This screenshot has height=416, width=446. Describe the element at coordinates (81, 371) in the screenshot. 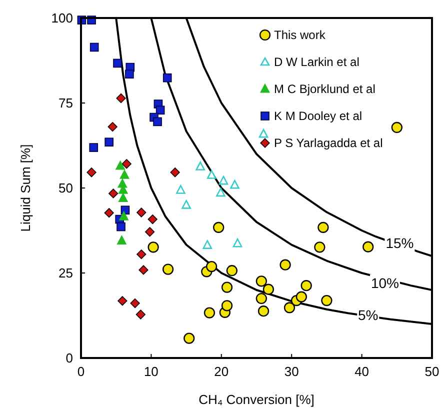

I see `x-tick-label: 0` at that location.